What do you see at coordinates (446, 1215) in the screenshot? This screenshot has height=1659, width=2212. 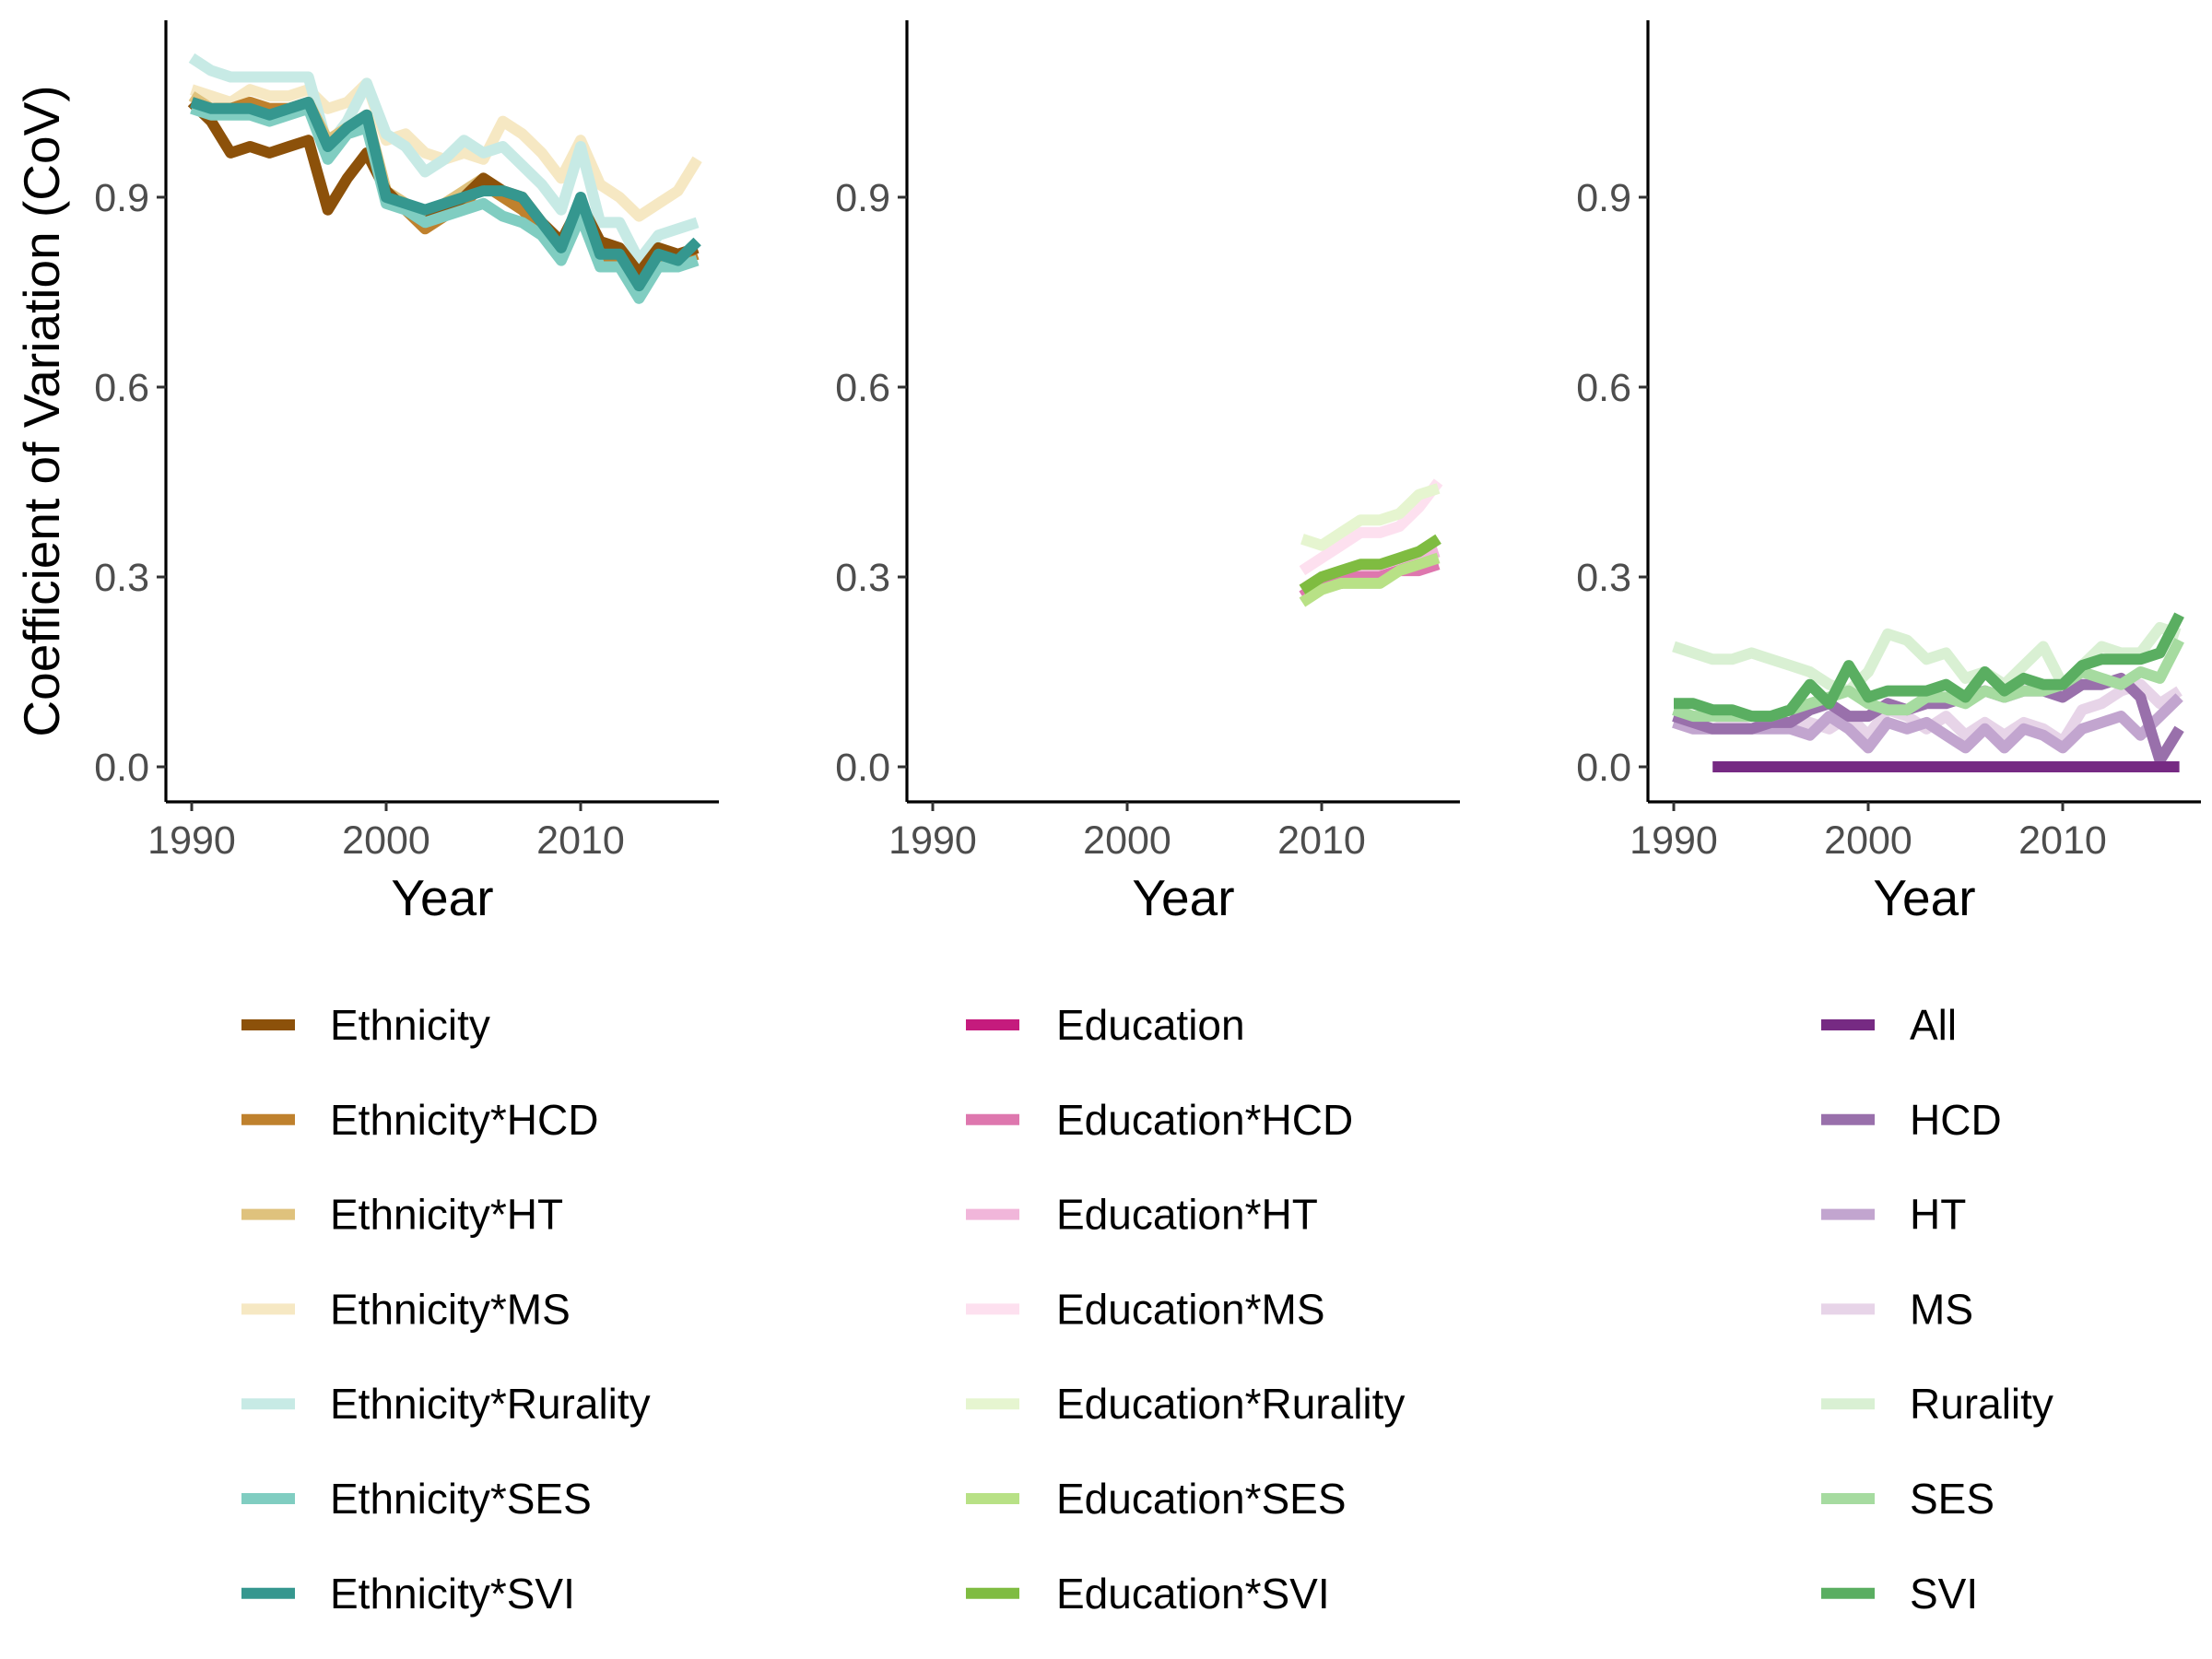 I see `legend-label: Ethnicity*HT` at bounding box center [446, 1215].